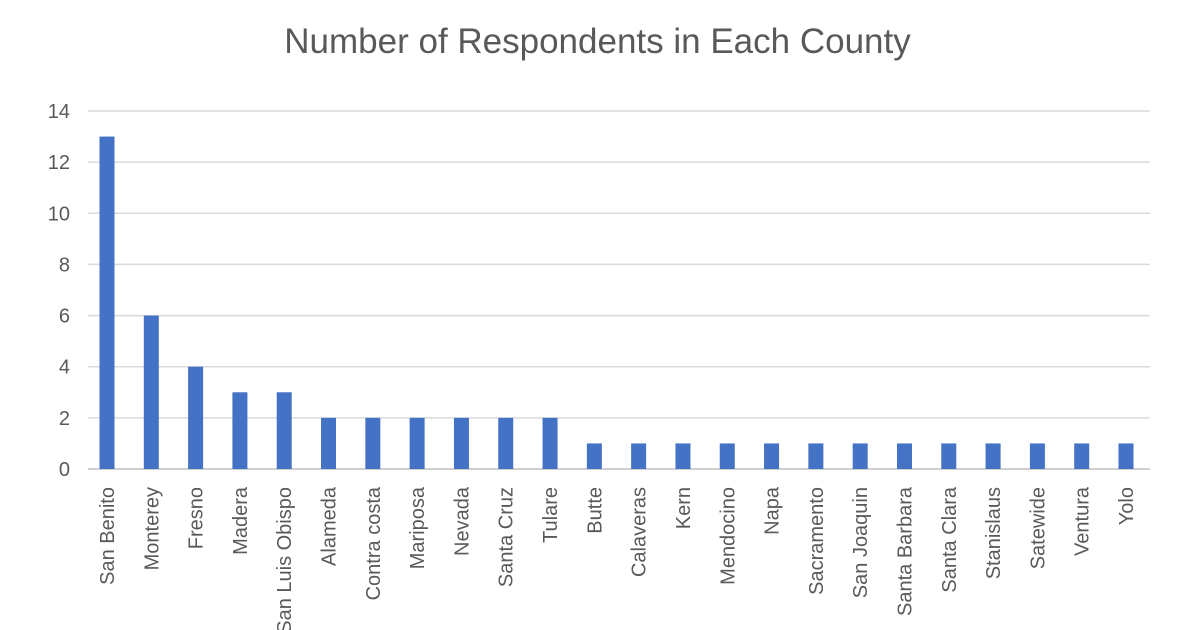  Describe the element at coordinates (59, 112) in the screenshot. I see `y-tick-label: 14` at that location.